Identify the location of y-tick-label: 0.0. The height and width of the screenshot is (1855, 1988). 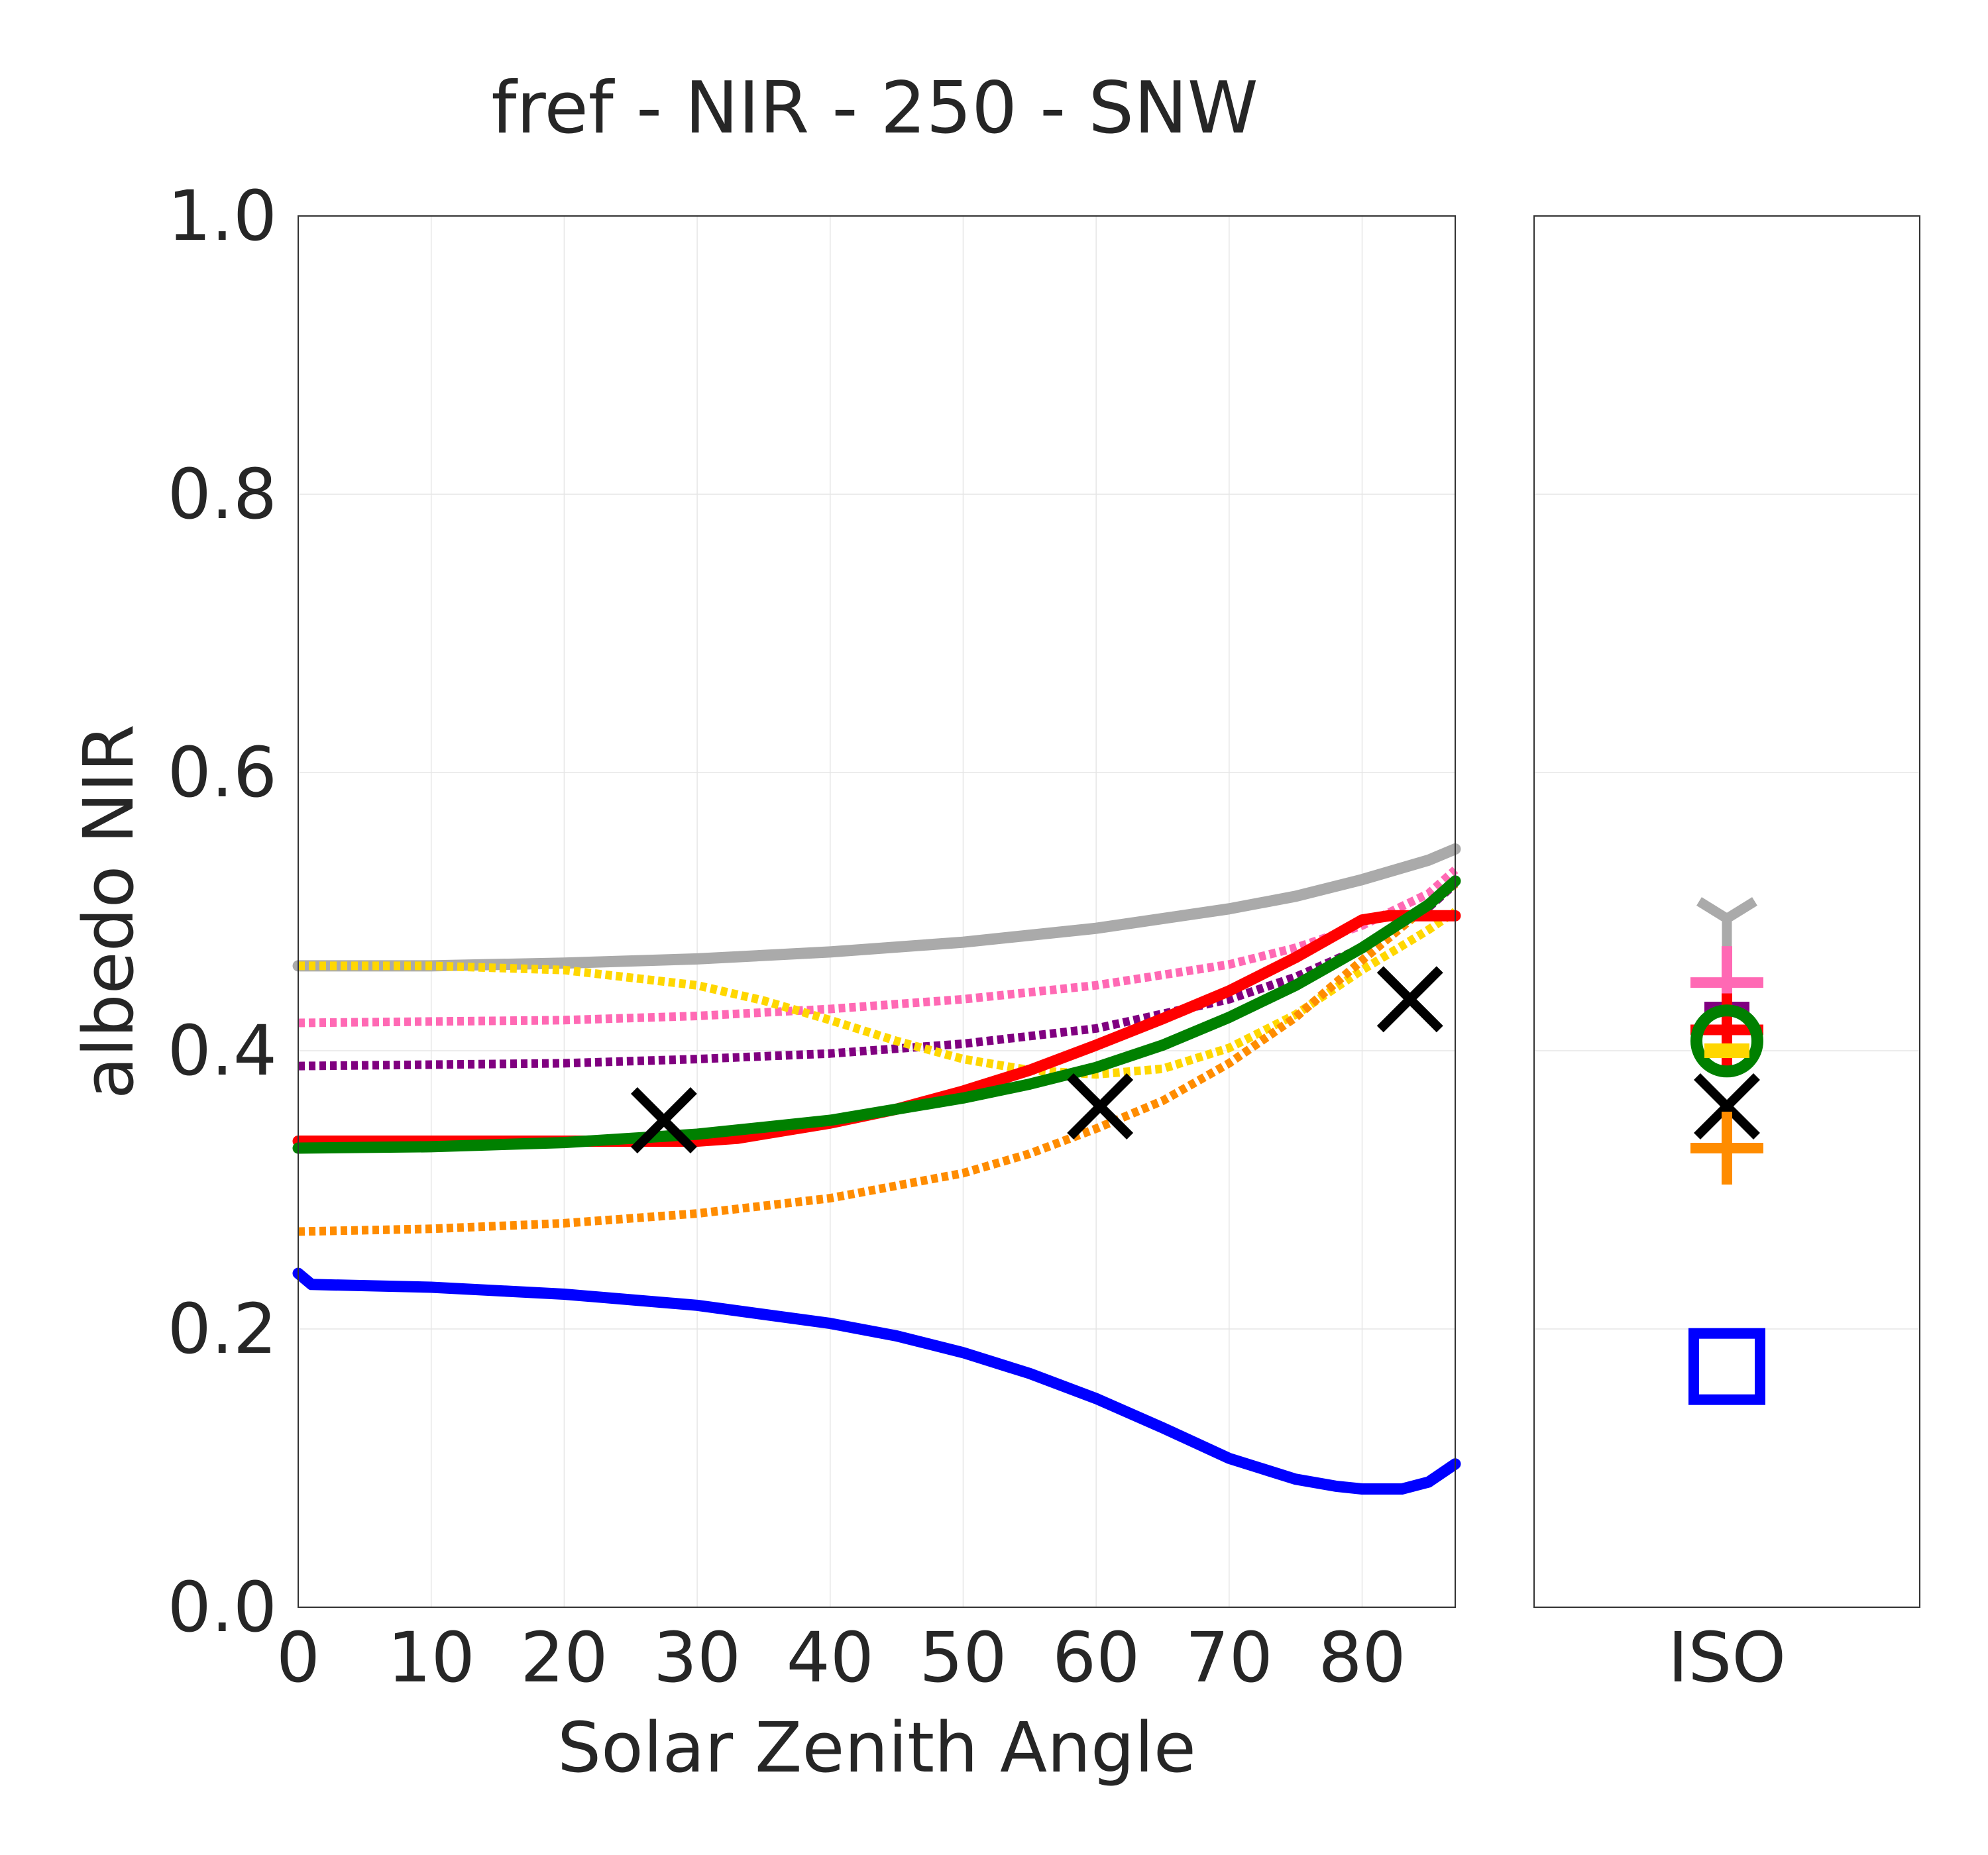
(222, 1608).